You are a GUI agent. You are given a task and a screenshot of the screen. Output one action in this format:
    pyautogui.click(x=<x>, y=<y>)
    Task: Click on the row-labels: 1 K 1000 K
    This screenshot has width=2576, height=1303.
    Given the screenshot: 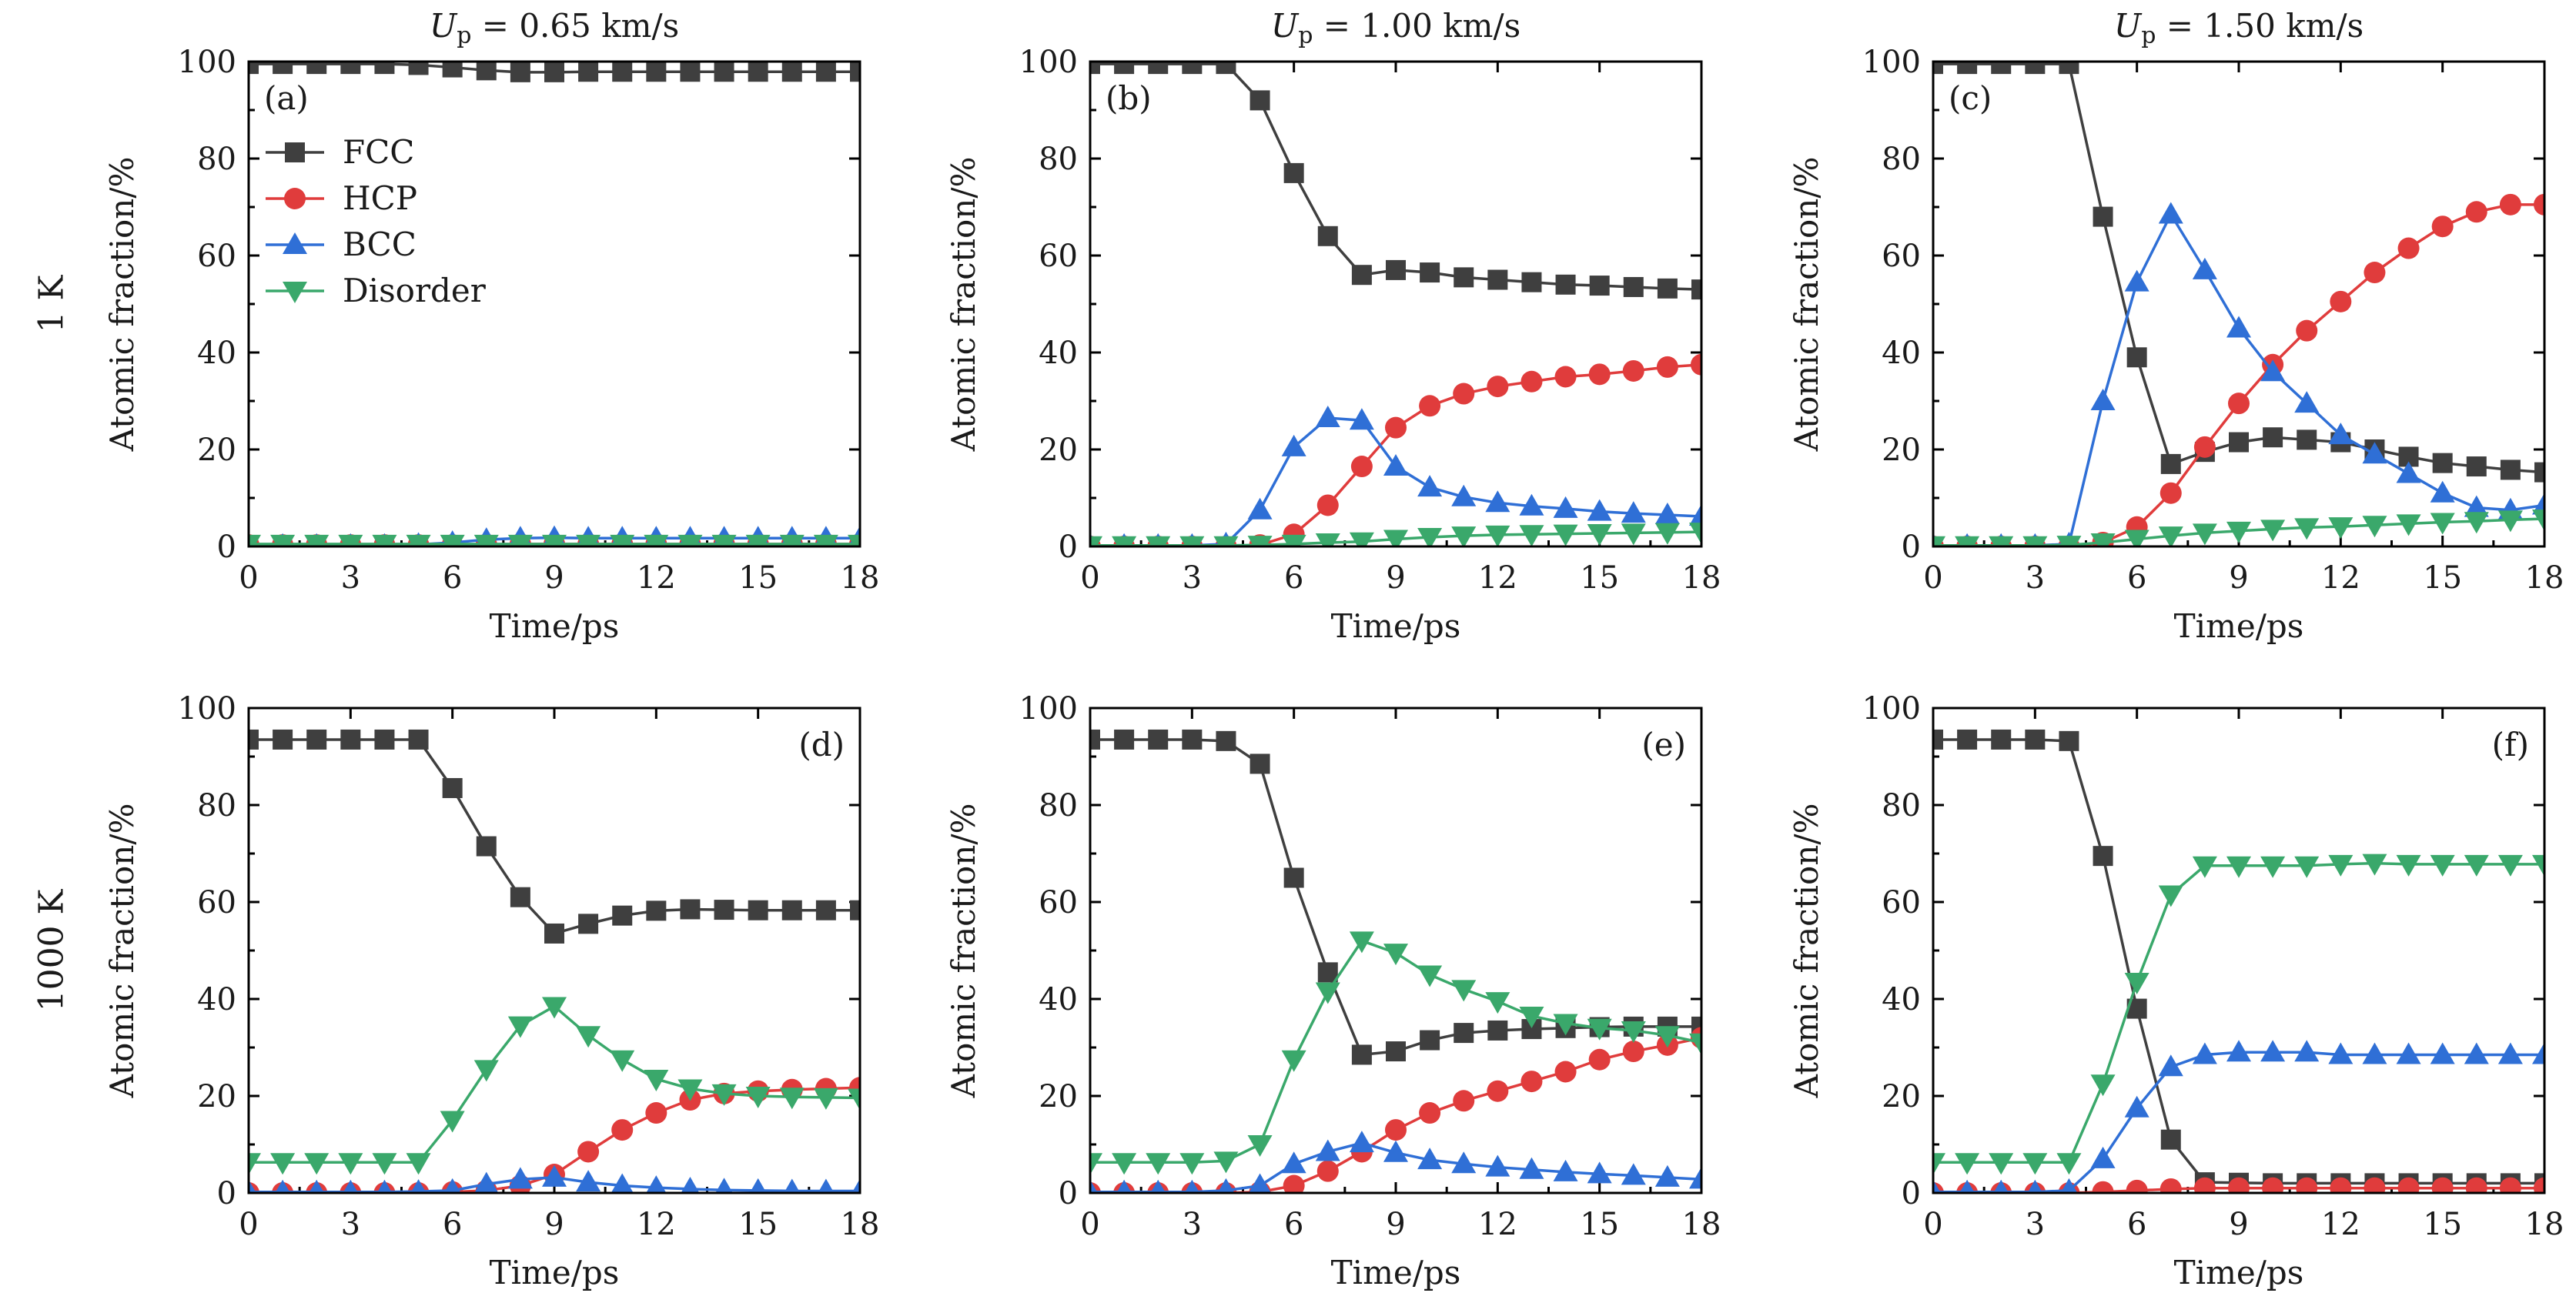 What is the action you would take?
    pyautogui.click(x=52, y=642)
    